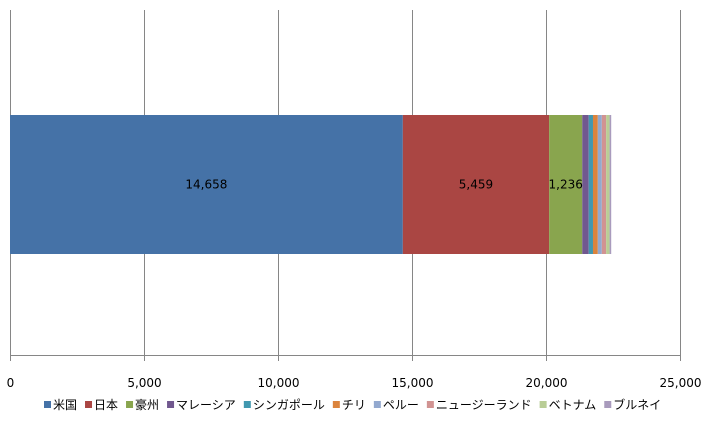 This screenshot has height=427, width=707. I want to click on legend-label: 豪州, so click(147, 404).